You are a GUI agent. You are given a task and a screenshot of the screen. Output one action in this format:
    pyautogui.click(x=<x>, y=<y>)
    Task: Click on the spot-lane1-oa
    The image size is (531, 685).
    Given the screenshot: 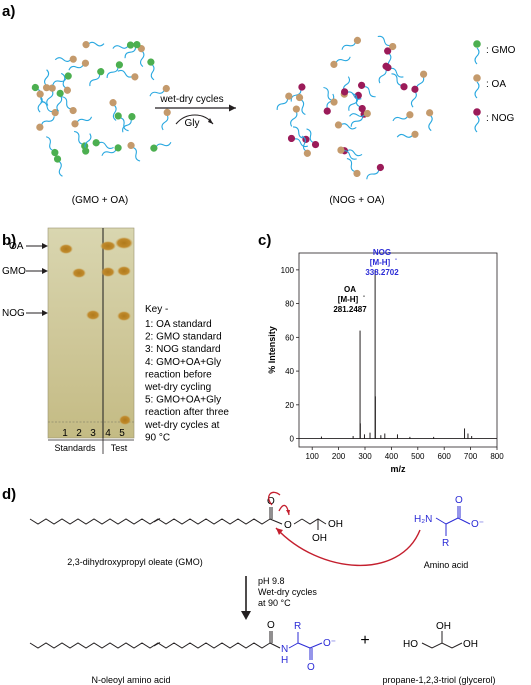 What is the action you would take?
    pyautogui.click(x=66, y=249)
    